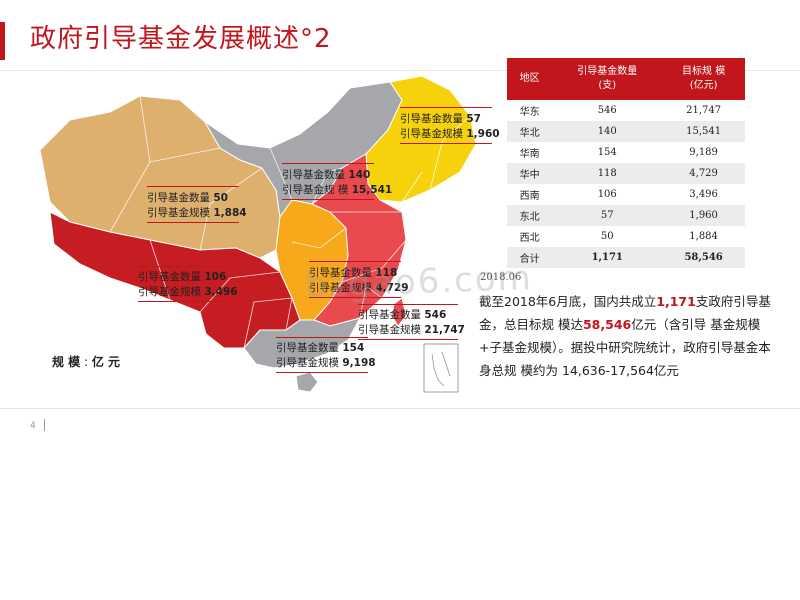 This screenshot has height=600, width=800. I want to click on summary-text: 支政府引导基金，总目标规 模达, so click(625, 313).